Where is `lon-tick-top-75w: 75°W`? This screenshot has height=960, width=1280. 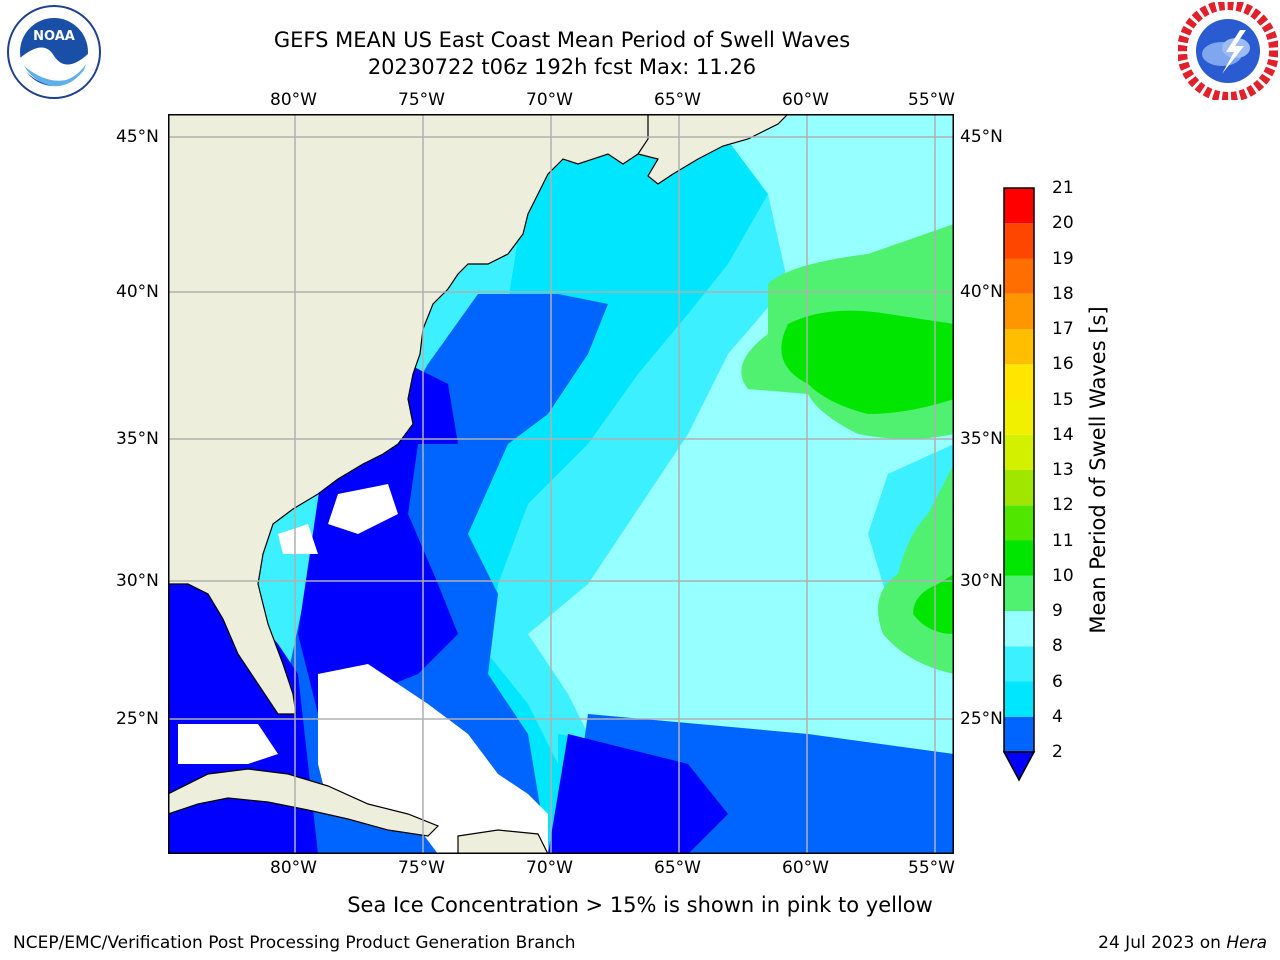 lon-tick-top-75w: 75°W is located at coordinates (421, 100).